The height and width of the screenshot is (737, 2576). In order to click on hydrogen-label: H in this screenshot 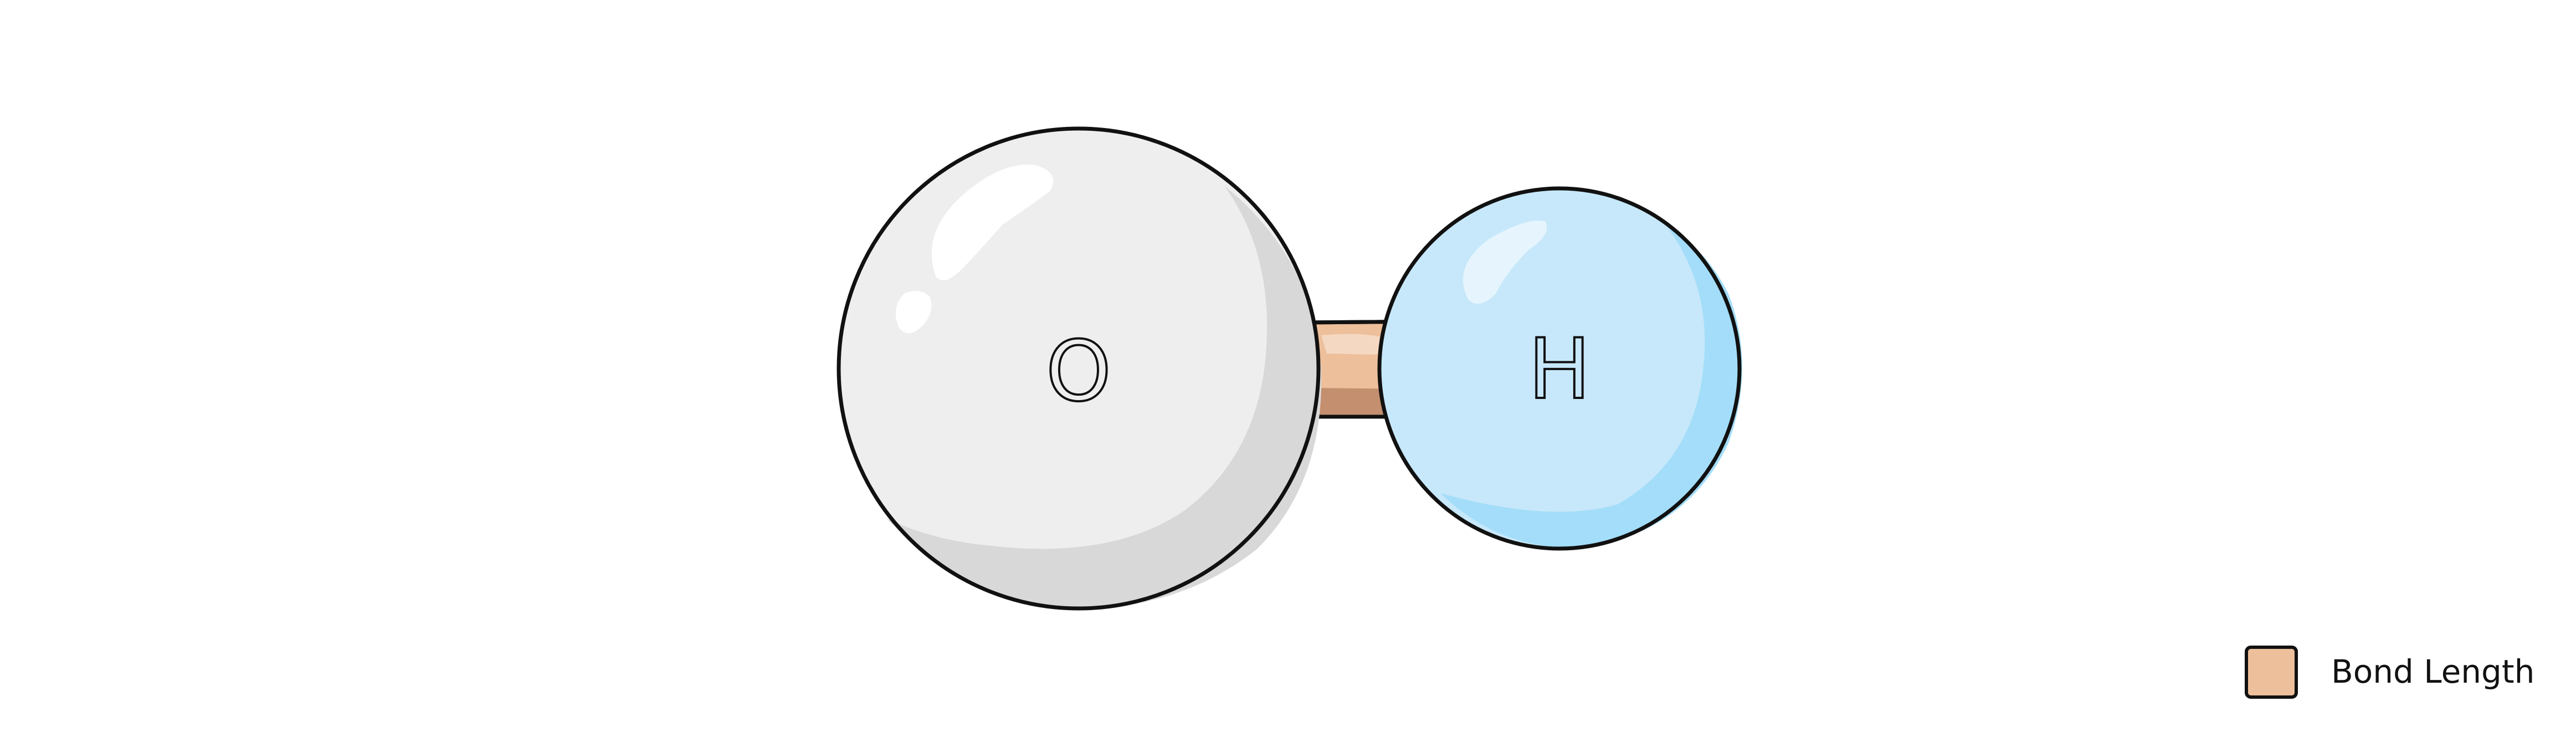, I will do `click(1559, 369)`.